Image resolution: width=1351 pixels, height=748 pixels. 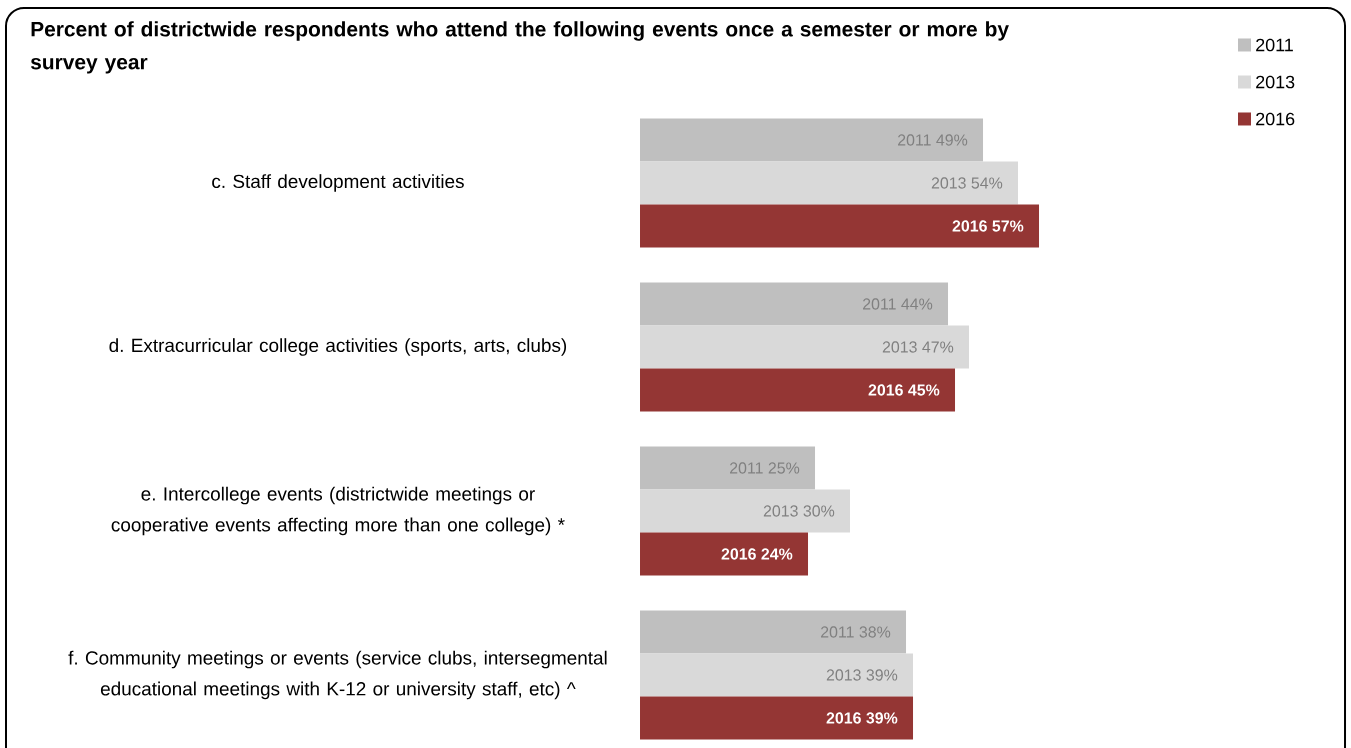 I want to click on y-tick-label: f. Community meetings or events (service clubs, intersegmental educational meetings with K-12 or university staff, etc) ^, so click(x=337, y=675).